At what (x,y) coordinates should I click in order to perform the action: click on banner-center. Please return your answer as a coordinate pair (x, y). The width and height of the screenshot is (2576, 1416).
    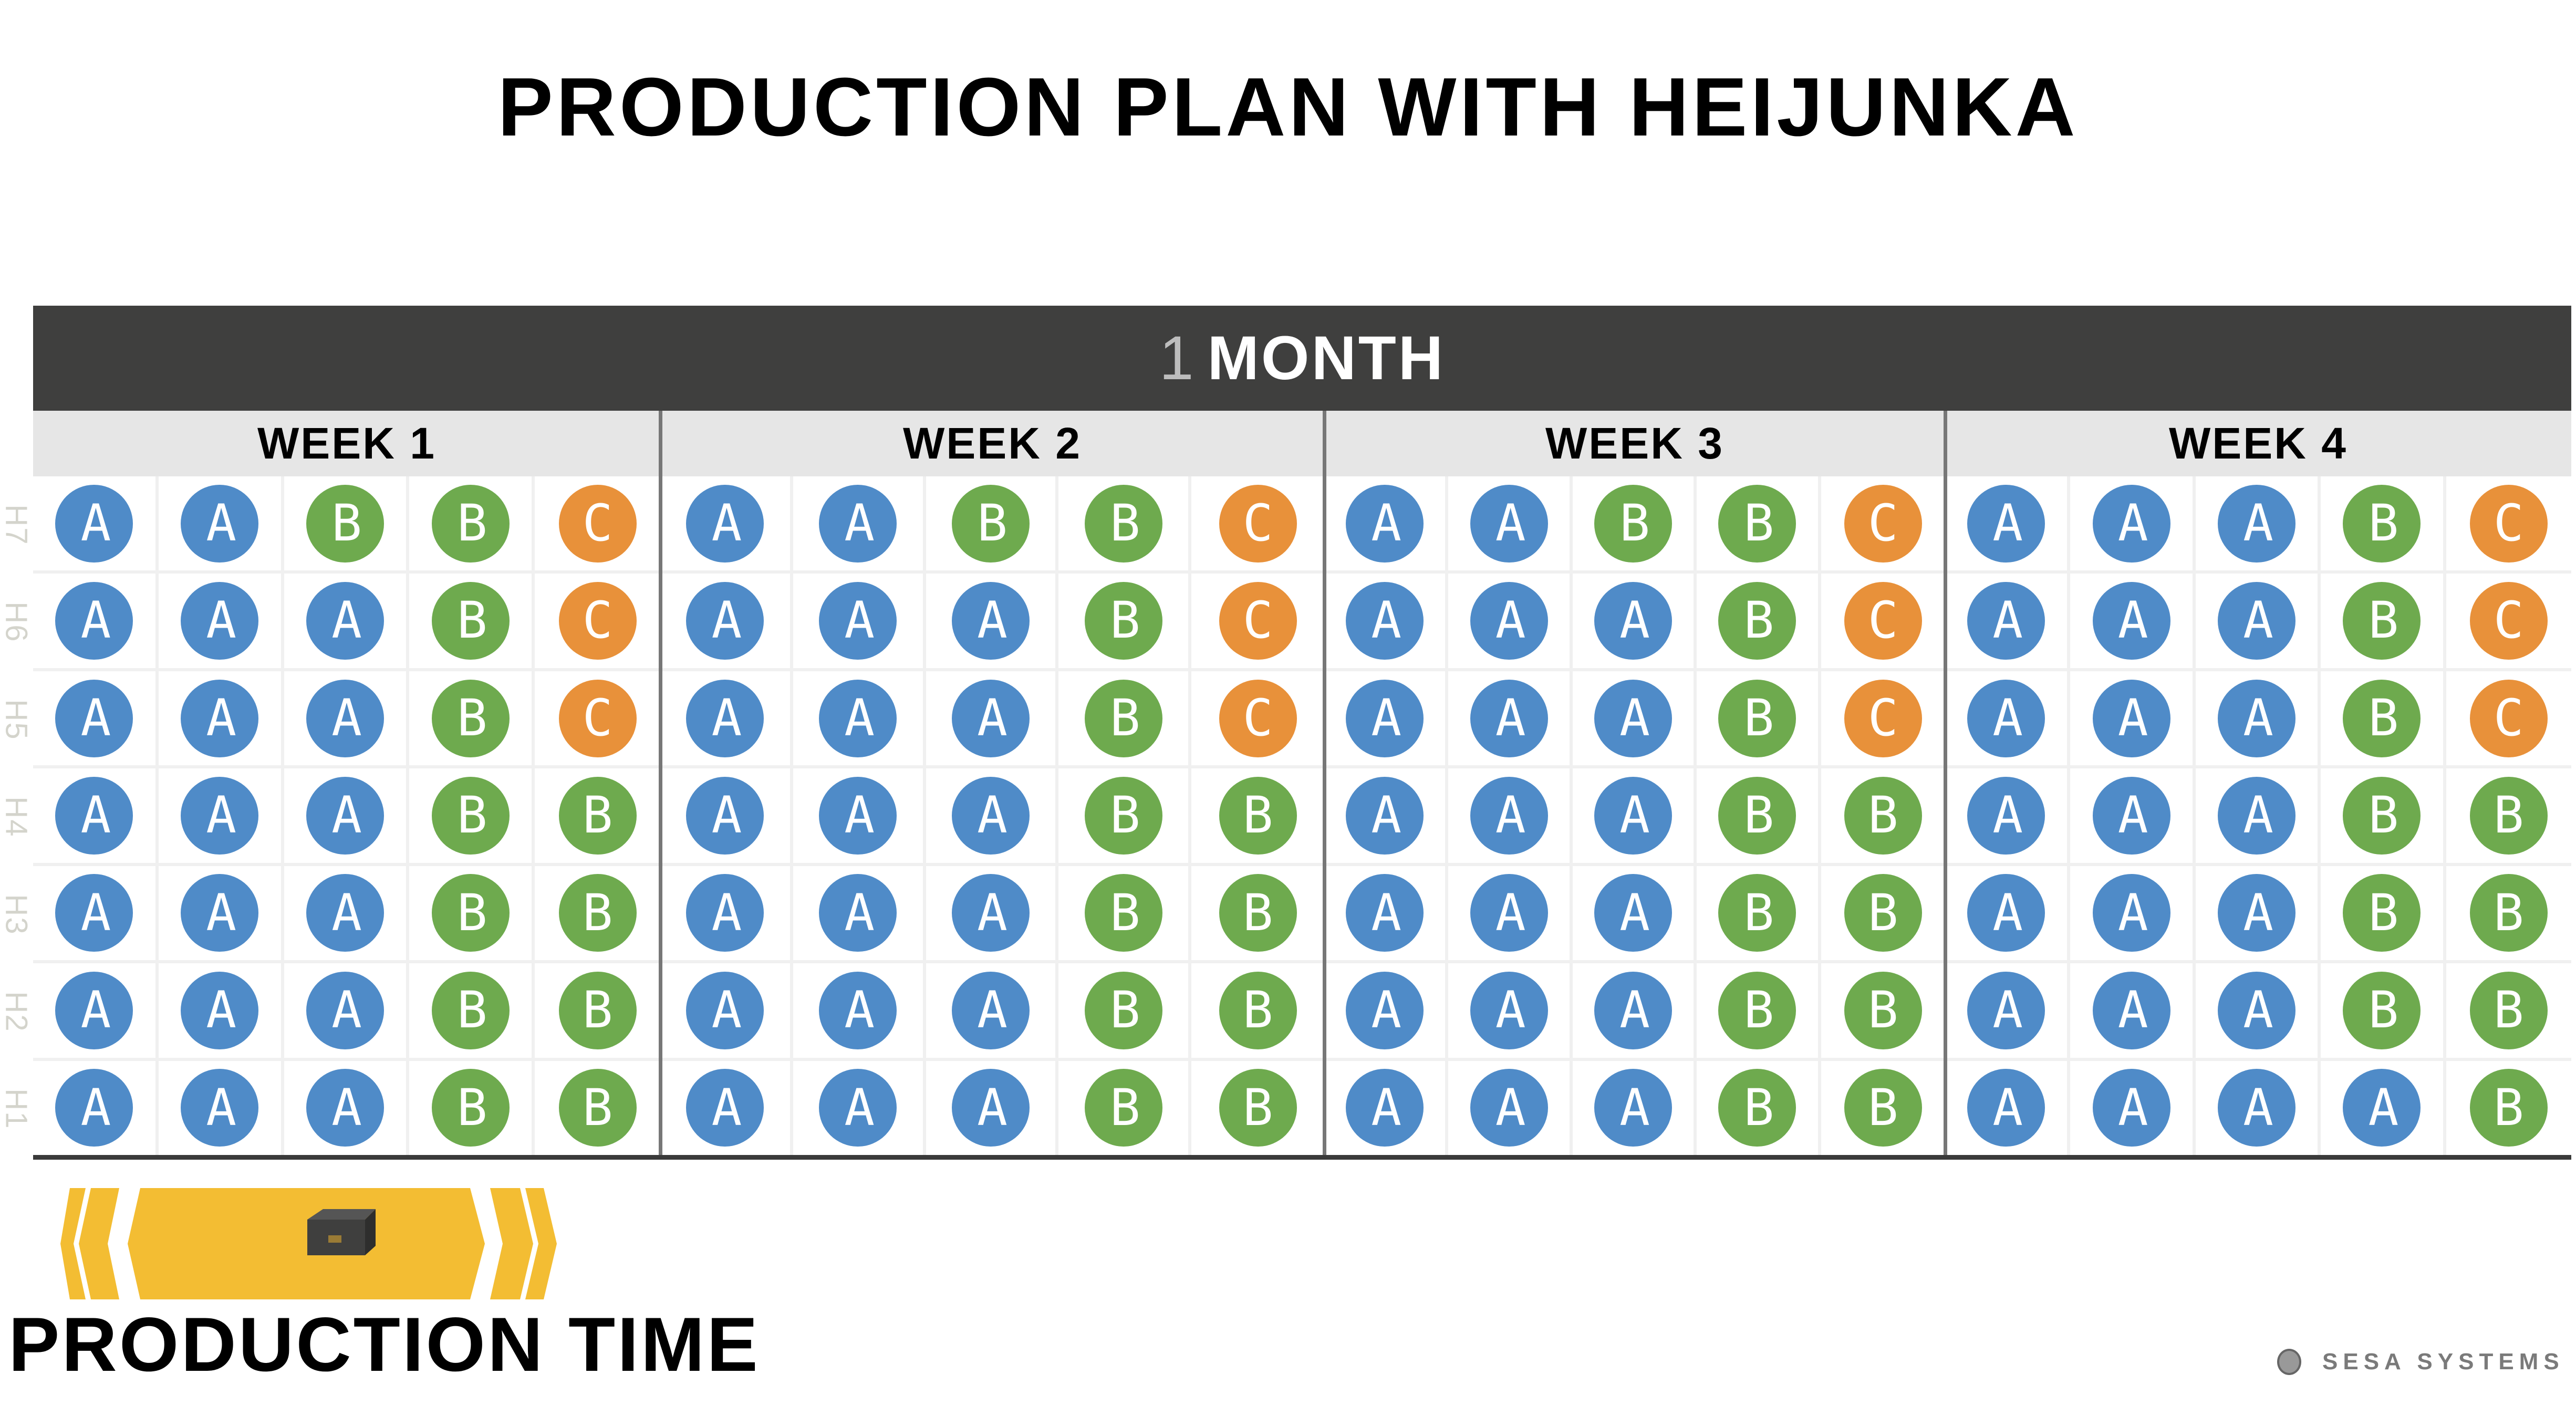
    Looking at the image, I should click on (304, 1244).